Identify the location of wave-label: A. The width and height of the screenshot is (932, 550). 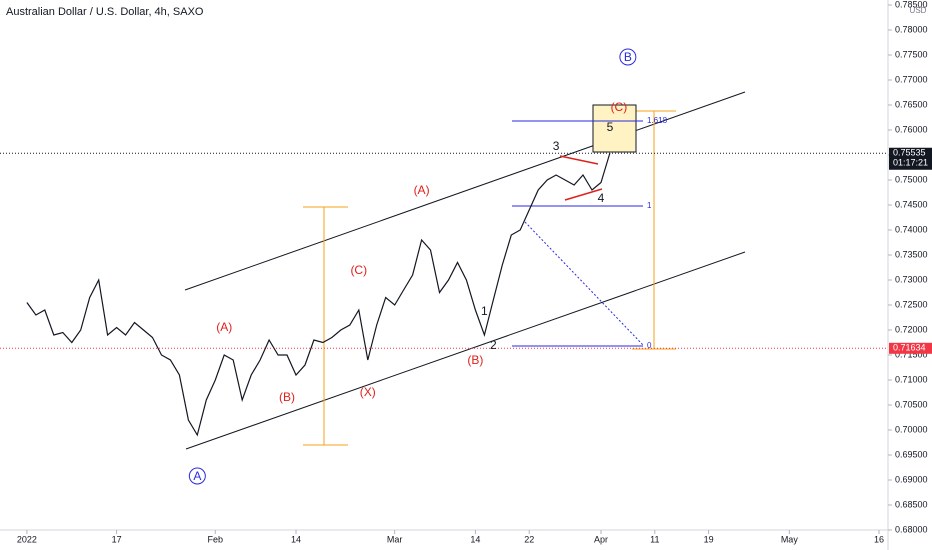
(197, 476).